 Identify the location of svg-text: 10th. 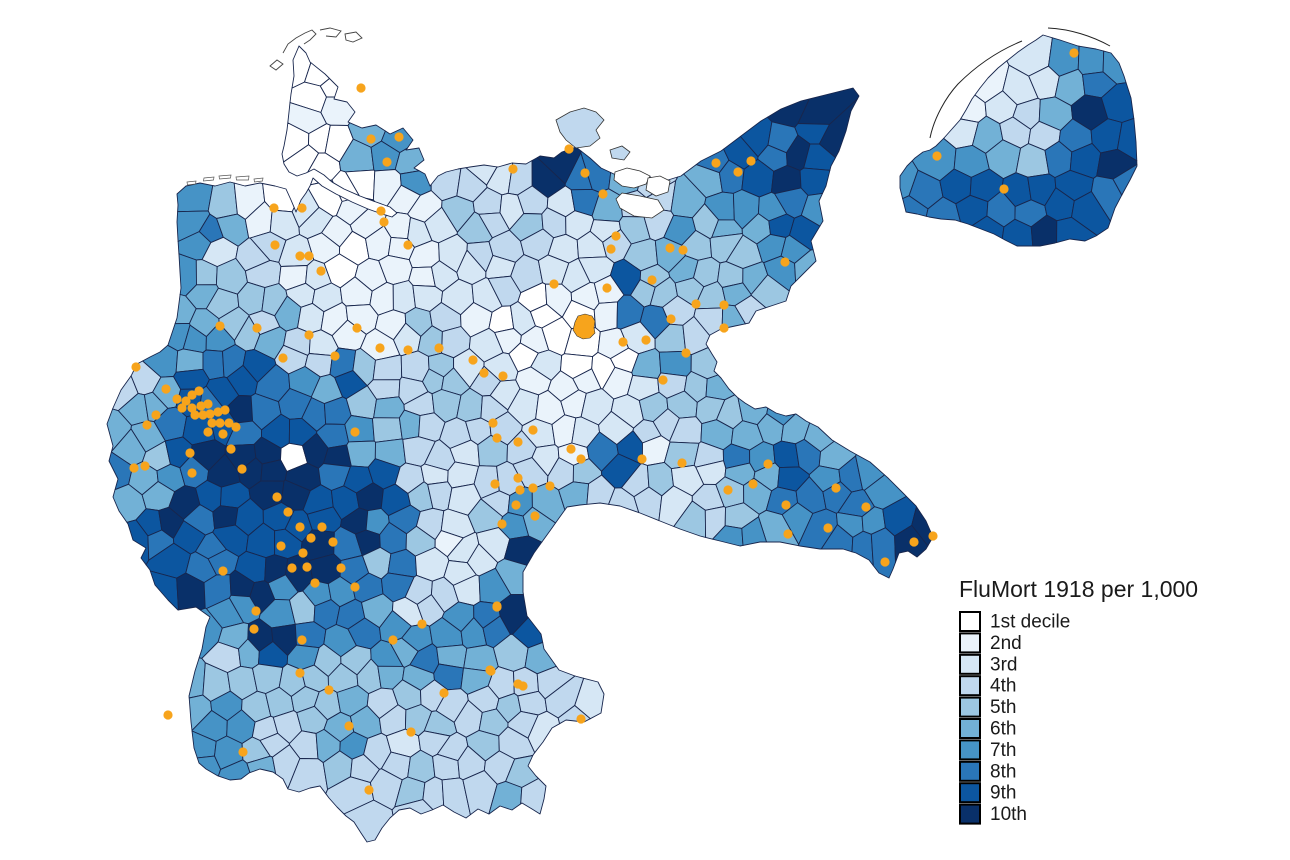
(1008, 814).